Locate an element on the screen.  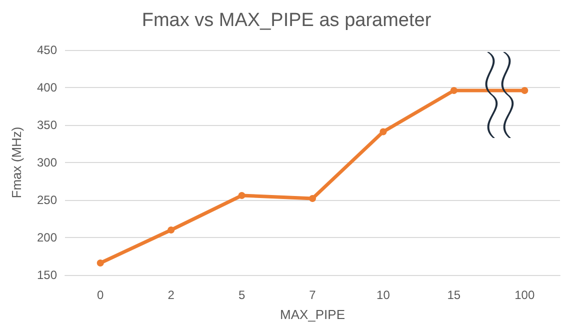
chart-title: Fmax vs MAX_PIPE as parameter is located at coordinates (287, 20).